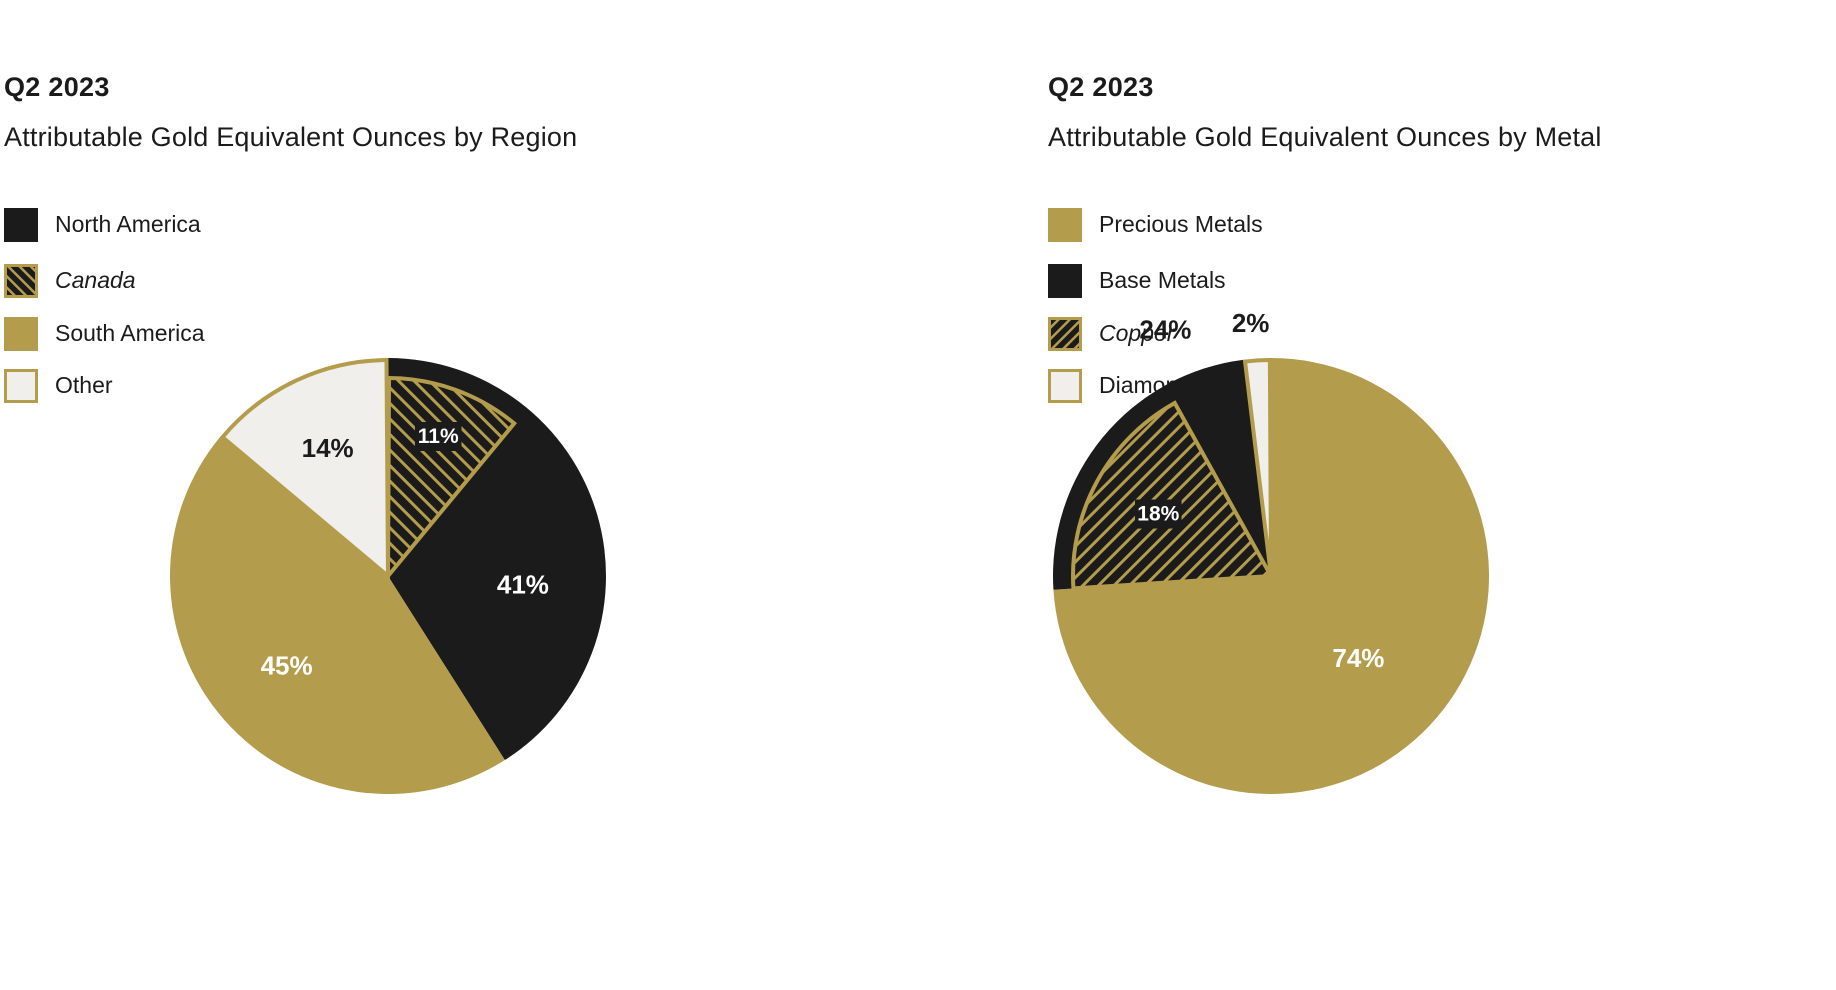 The image size is (1836, 990). I want to click on label-copper-box, so click(1158, 514).